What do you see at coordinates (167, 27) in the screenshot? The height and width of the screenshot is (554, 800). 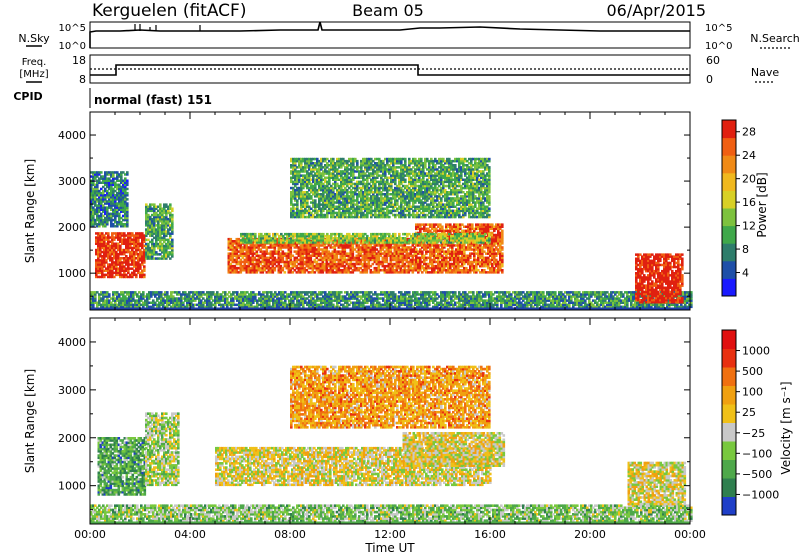 I see `nsky-spikes` at bounding box center [167, 27].